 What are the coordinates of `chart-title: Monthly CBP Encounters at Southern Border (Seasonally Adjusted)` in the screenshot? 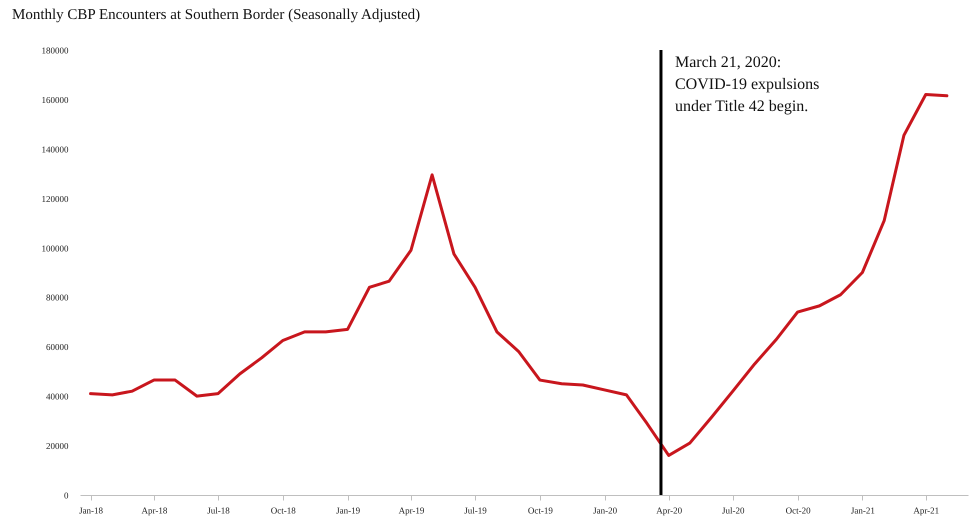 It's located at (216, 15).